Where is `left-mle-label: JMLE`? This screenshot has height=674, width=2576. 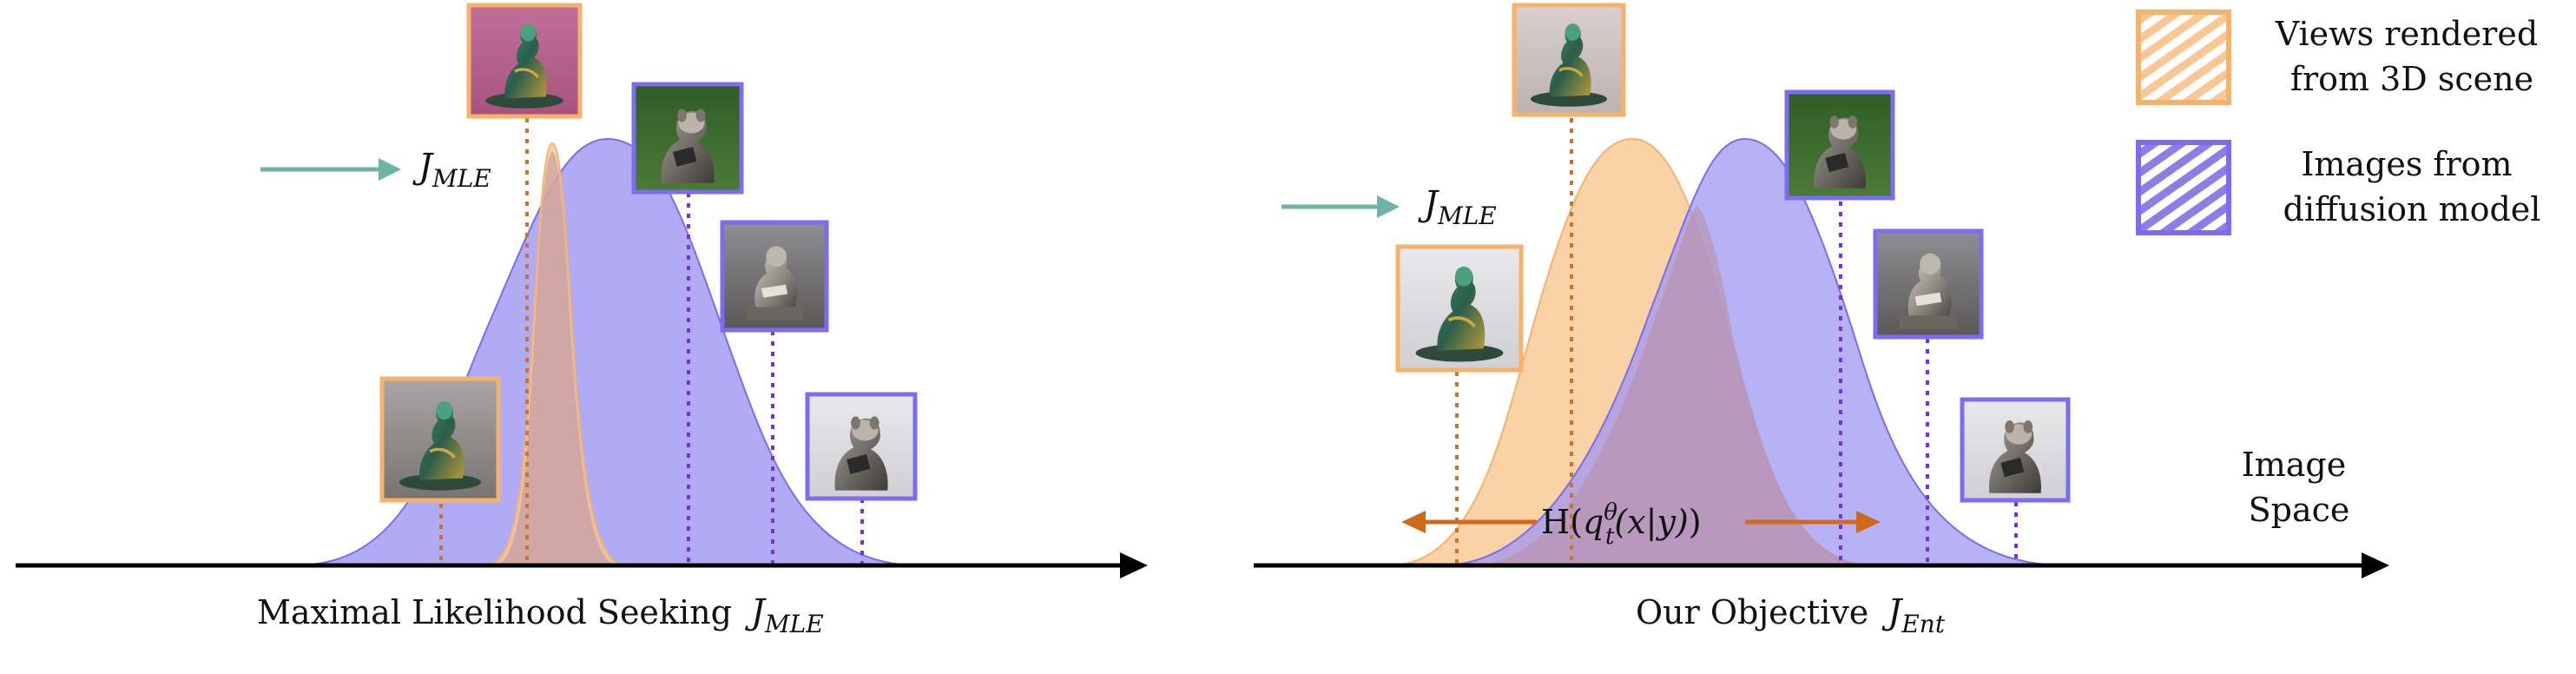
left-mle-label: JMLE is located at coordinates (451, 170).